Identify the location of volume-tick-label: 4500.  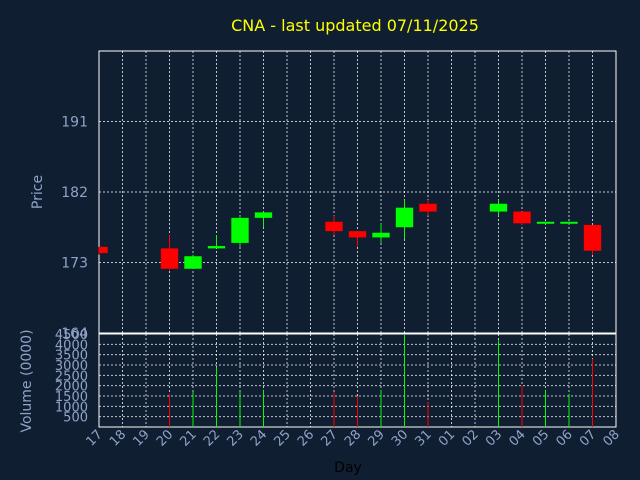
(71, 335).